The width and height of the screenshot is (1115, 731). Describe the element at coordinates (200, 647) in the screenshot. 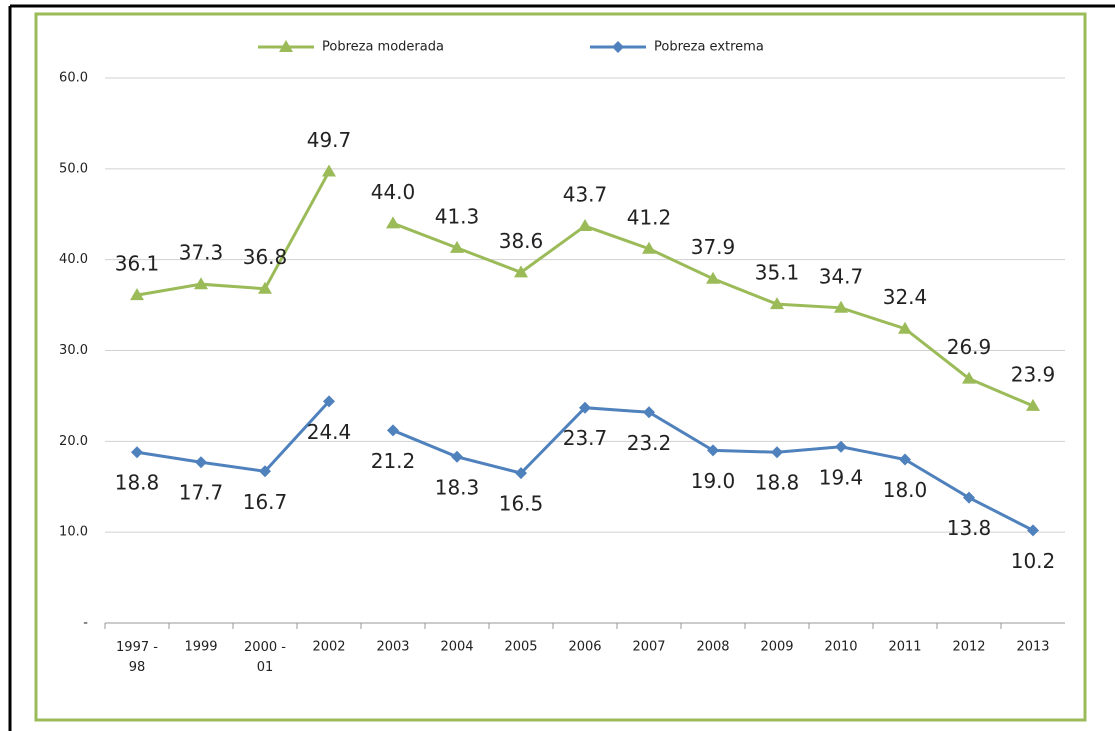

I see `x-tick-label: 1999` at that location.